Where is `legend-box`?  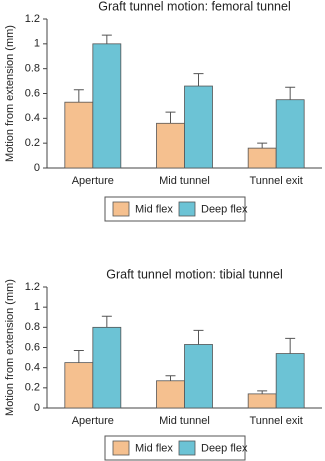
legend-box is located at coordinates (175, 209).